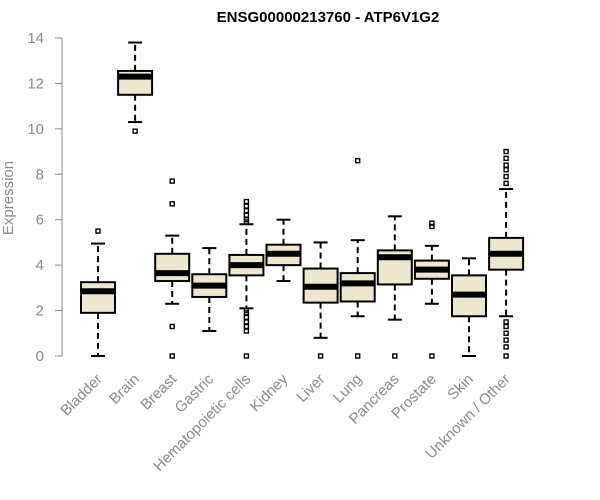 Image resolution: width=600 pixels, height=500 pixels. What do you see at coordinates (310, 388) in the screenshot?
I see `x-tick-label: Liver` at bounding box center [310, 388].